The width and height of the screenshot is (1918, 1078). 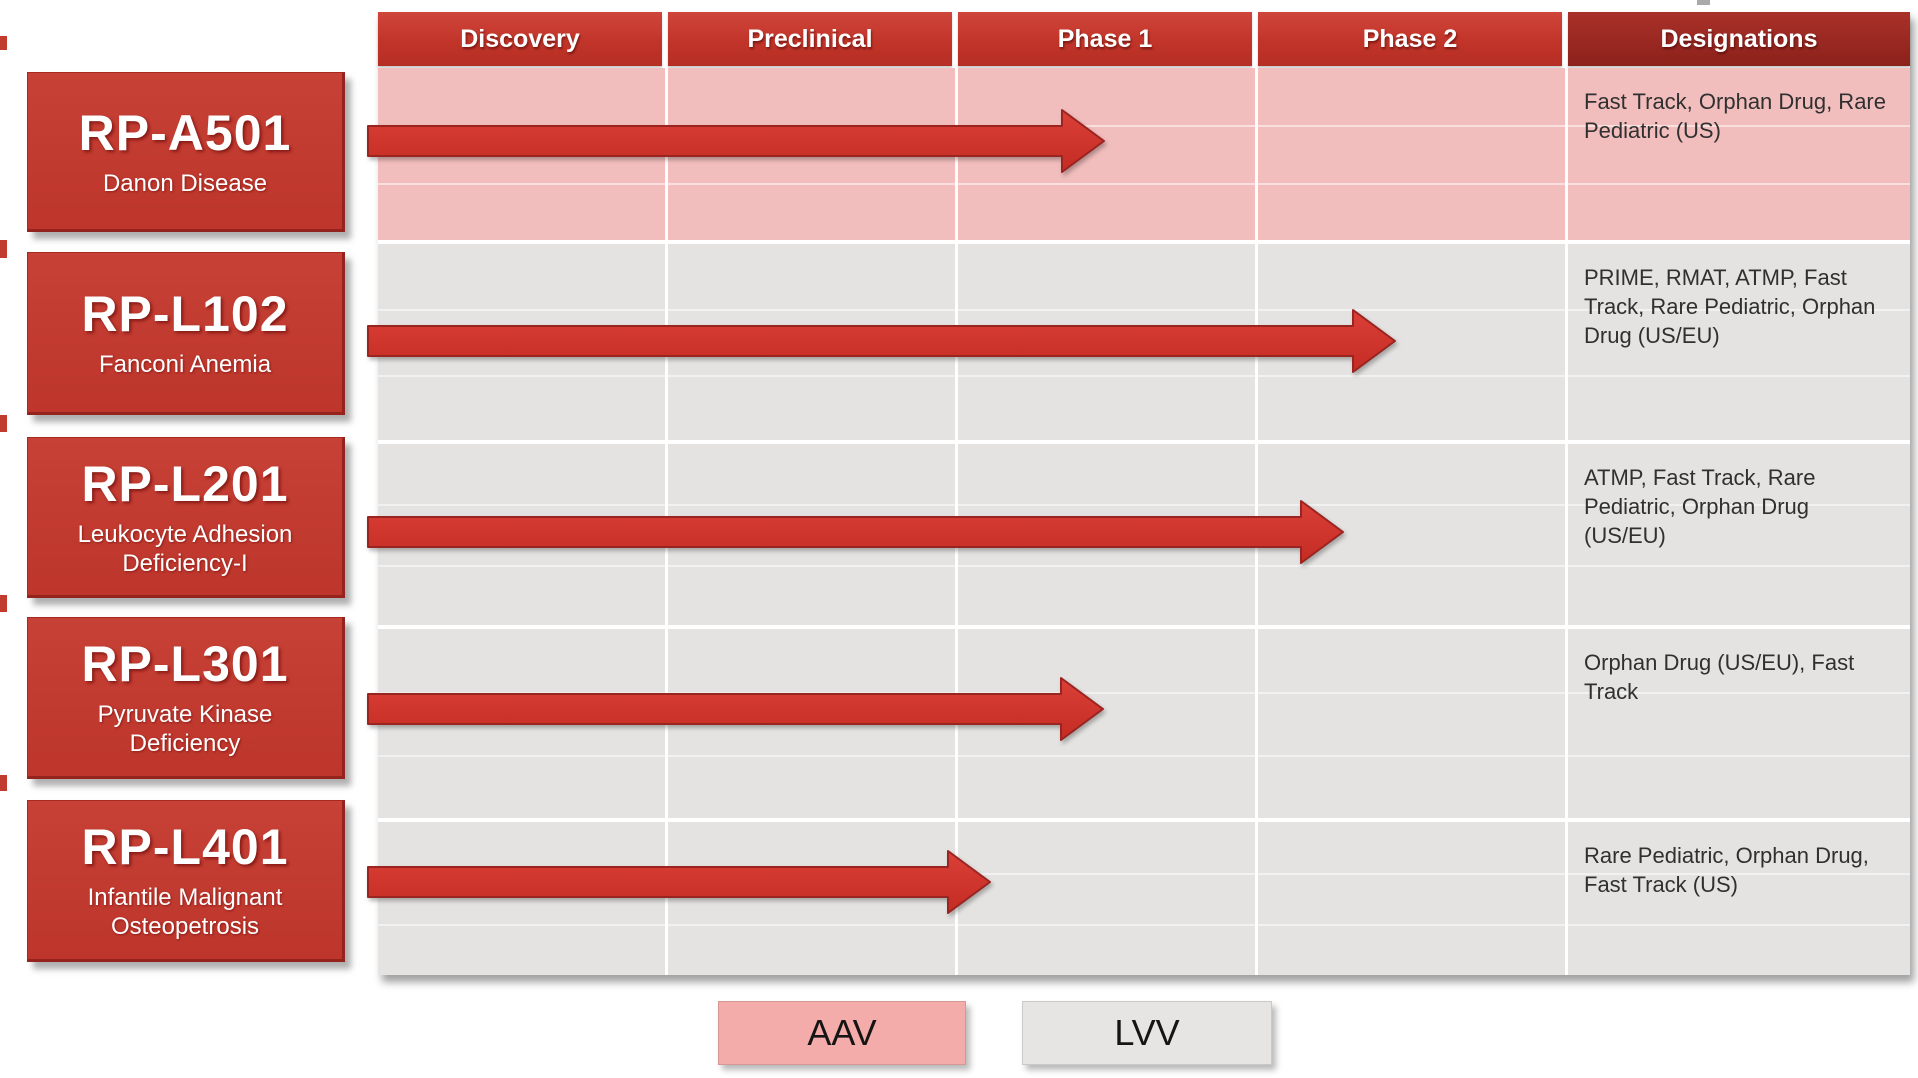 I want to click on stage-header-label: Designations, so click(x=1739, y=38).